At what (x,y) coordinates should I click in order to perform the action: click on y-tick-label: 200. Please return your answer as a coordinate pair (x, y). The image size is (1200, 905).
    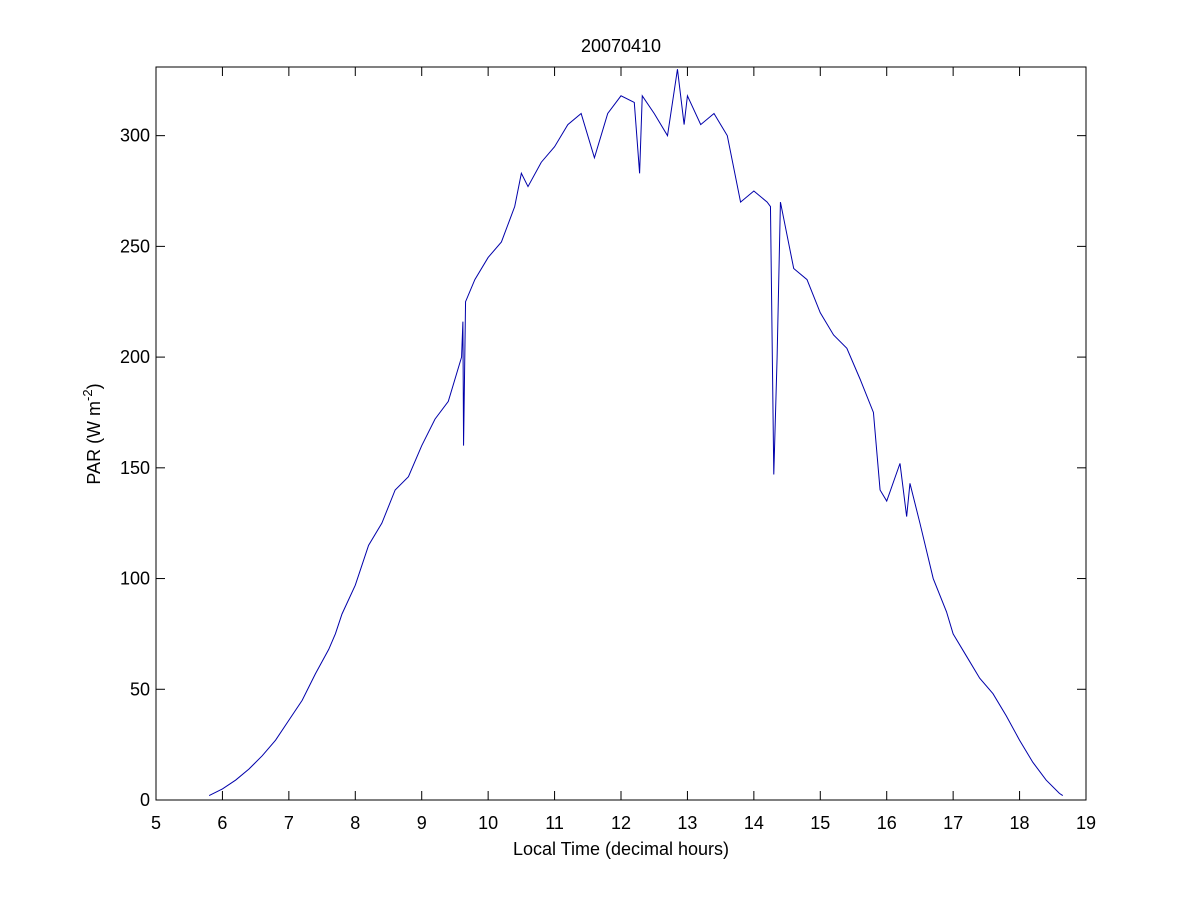
    Looking at the image, I should click on (135, 357).